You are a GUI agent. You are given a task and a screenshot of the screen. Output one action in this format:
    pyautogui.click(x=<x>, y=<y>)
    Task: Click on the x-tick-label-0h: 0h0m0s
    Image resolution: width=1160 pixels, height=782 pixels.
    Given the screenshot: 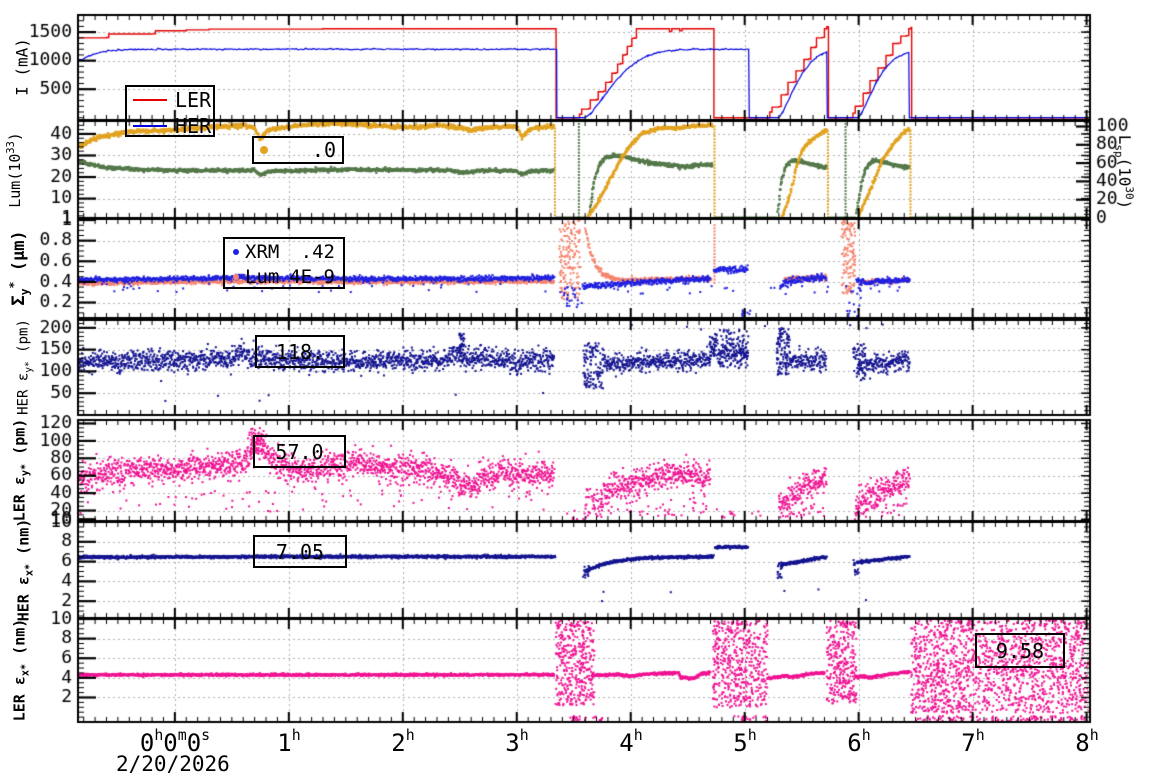 What is the action you would take?
    pyautogui.click(x=175, y=741)
    